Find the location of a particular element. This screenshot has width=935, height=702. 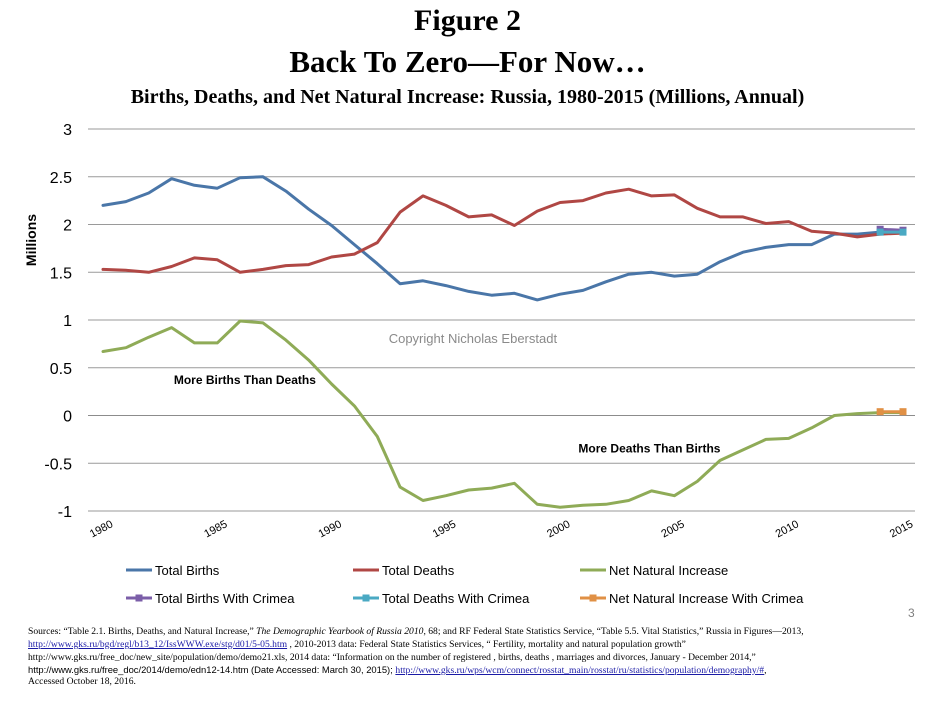

legend-label: Total Deaths With Crimea is located at coordinates (456, 598).